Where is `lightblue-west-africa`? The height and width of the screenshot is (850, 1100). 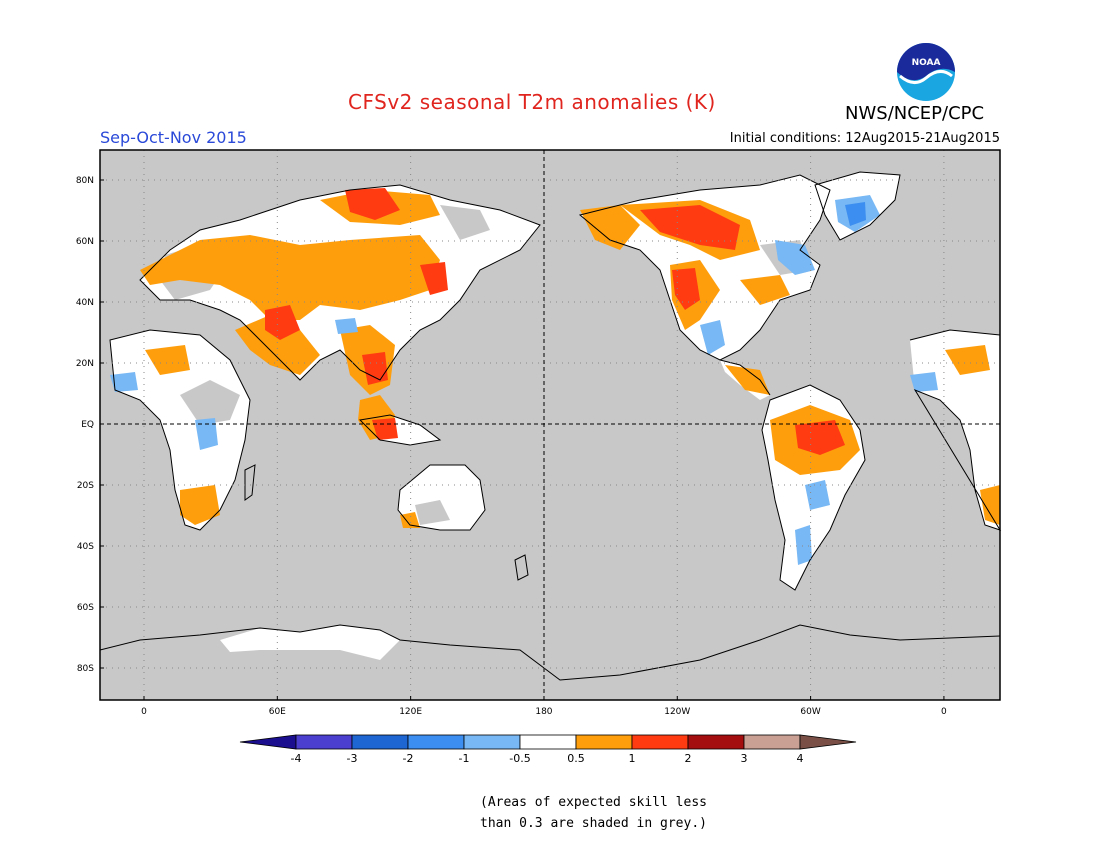
lightblue-west-africa is located at coordinates (124, 382).